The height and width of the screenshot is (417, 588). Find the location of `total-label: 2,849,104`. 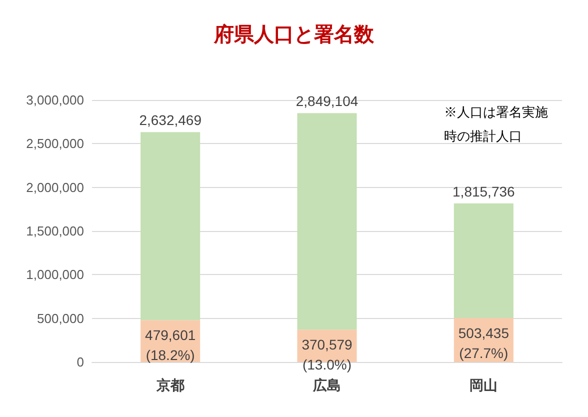

total-label: 2,849,104 is located at coordinates (327, 101).